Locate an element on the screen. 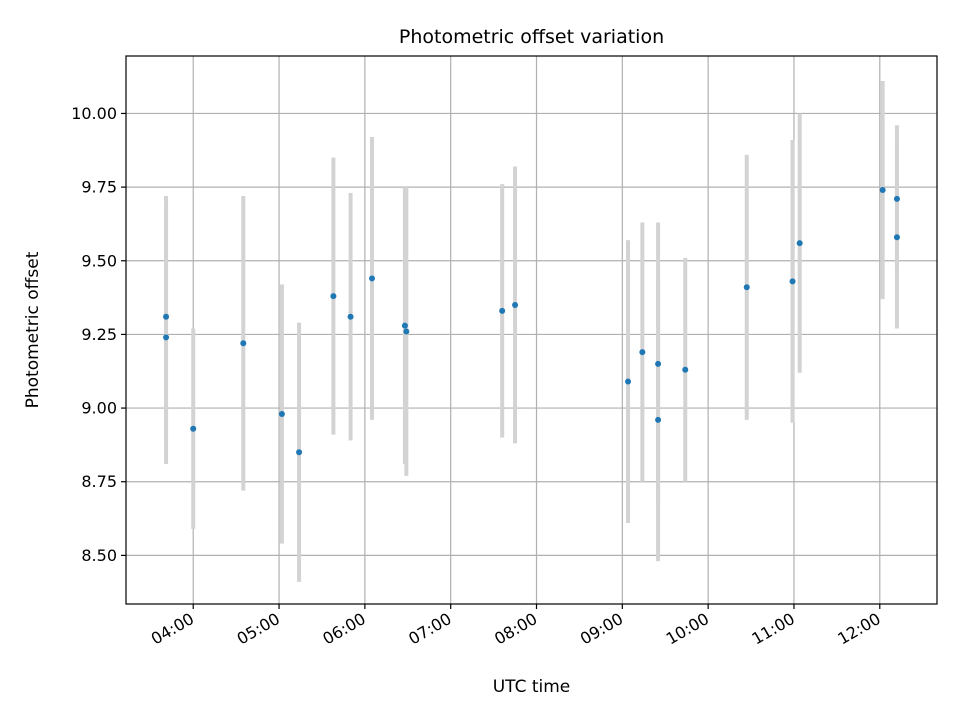 The width and height of the screenshot is (960, 720). y-tick-label: 9.25 is located at coordinates (99, 334).